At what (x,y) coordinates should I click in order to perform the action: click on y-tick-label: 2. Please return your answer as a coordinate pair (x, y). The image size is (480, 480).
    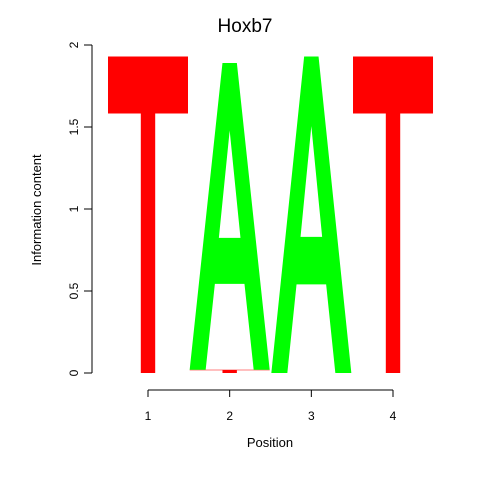
    Looking at the image, I should click on (74, 44).